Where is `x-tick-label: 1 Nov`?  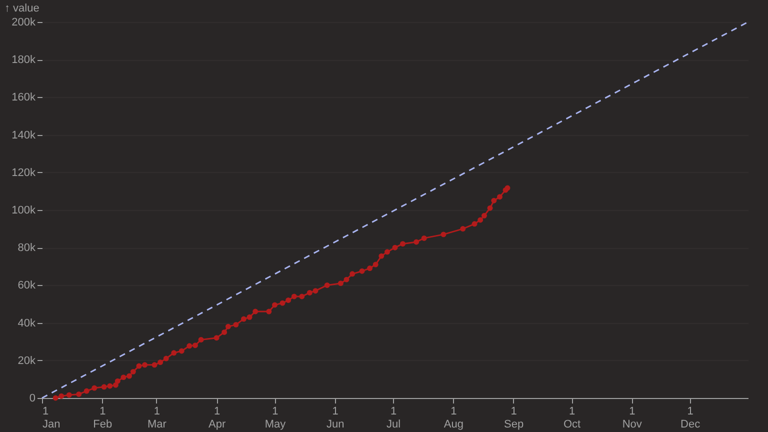 x-tick-label: 1 Nov is located at coordinates (632, 418).